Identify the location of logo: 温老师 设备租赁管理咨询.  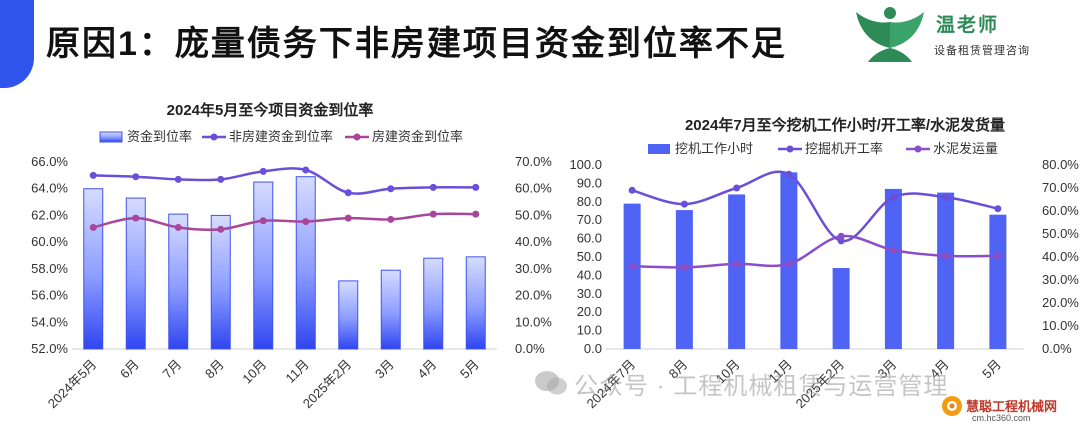
(962, 34).